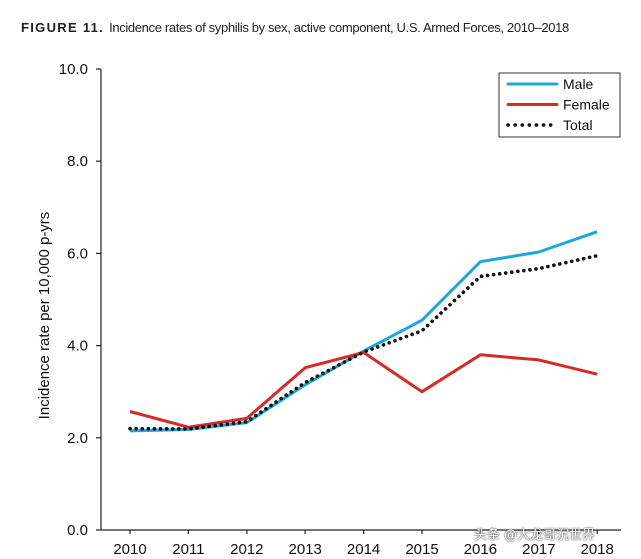 This screenshot has height=559, width=641. I want to click on y-tick-label: 6.0, so click(77, 253).